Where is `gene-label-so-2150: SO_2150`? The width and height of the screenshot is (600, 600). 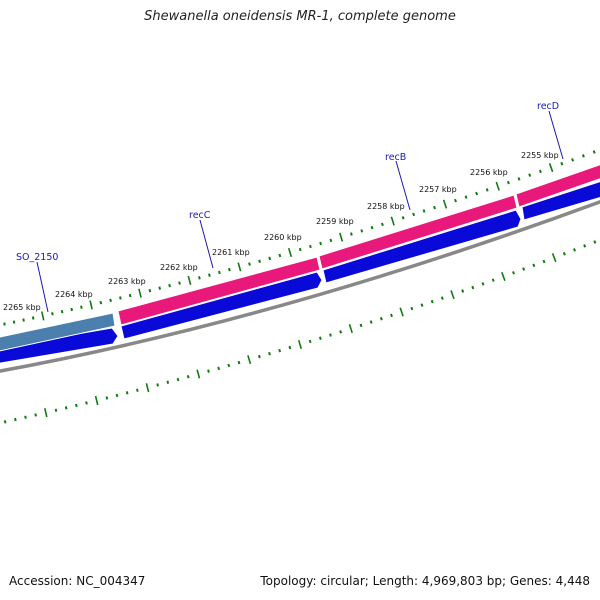
gene-label-so-2150: SO_2150 is located at coordinates (37, 257).